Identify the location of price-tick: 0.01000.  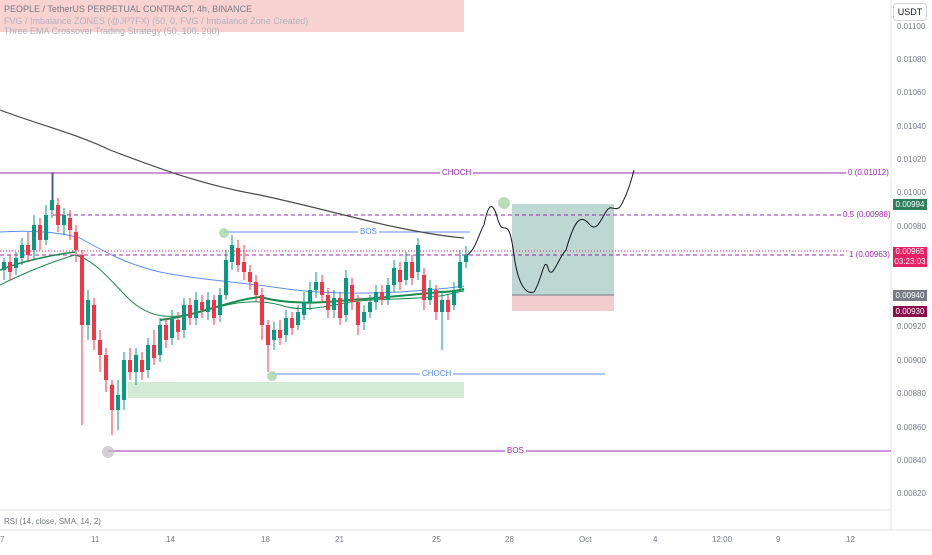
(911, 192).